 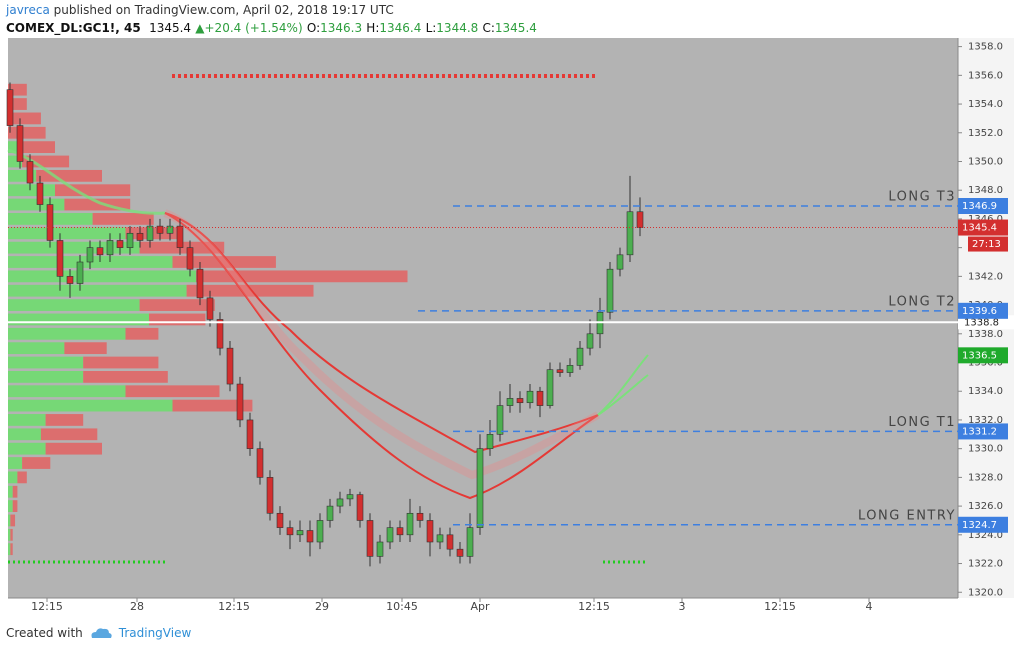 I want to click on footer: Created with TradingView, so click(x=98, y=633).